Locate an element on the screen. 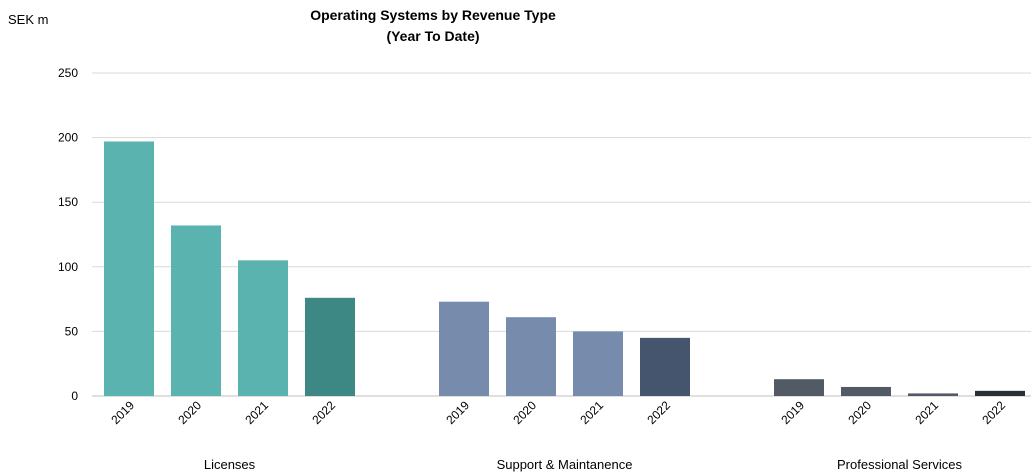  category-label: Professional Services is located at coordinates (899, 464).